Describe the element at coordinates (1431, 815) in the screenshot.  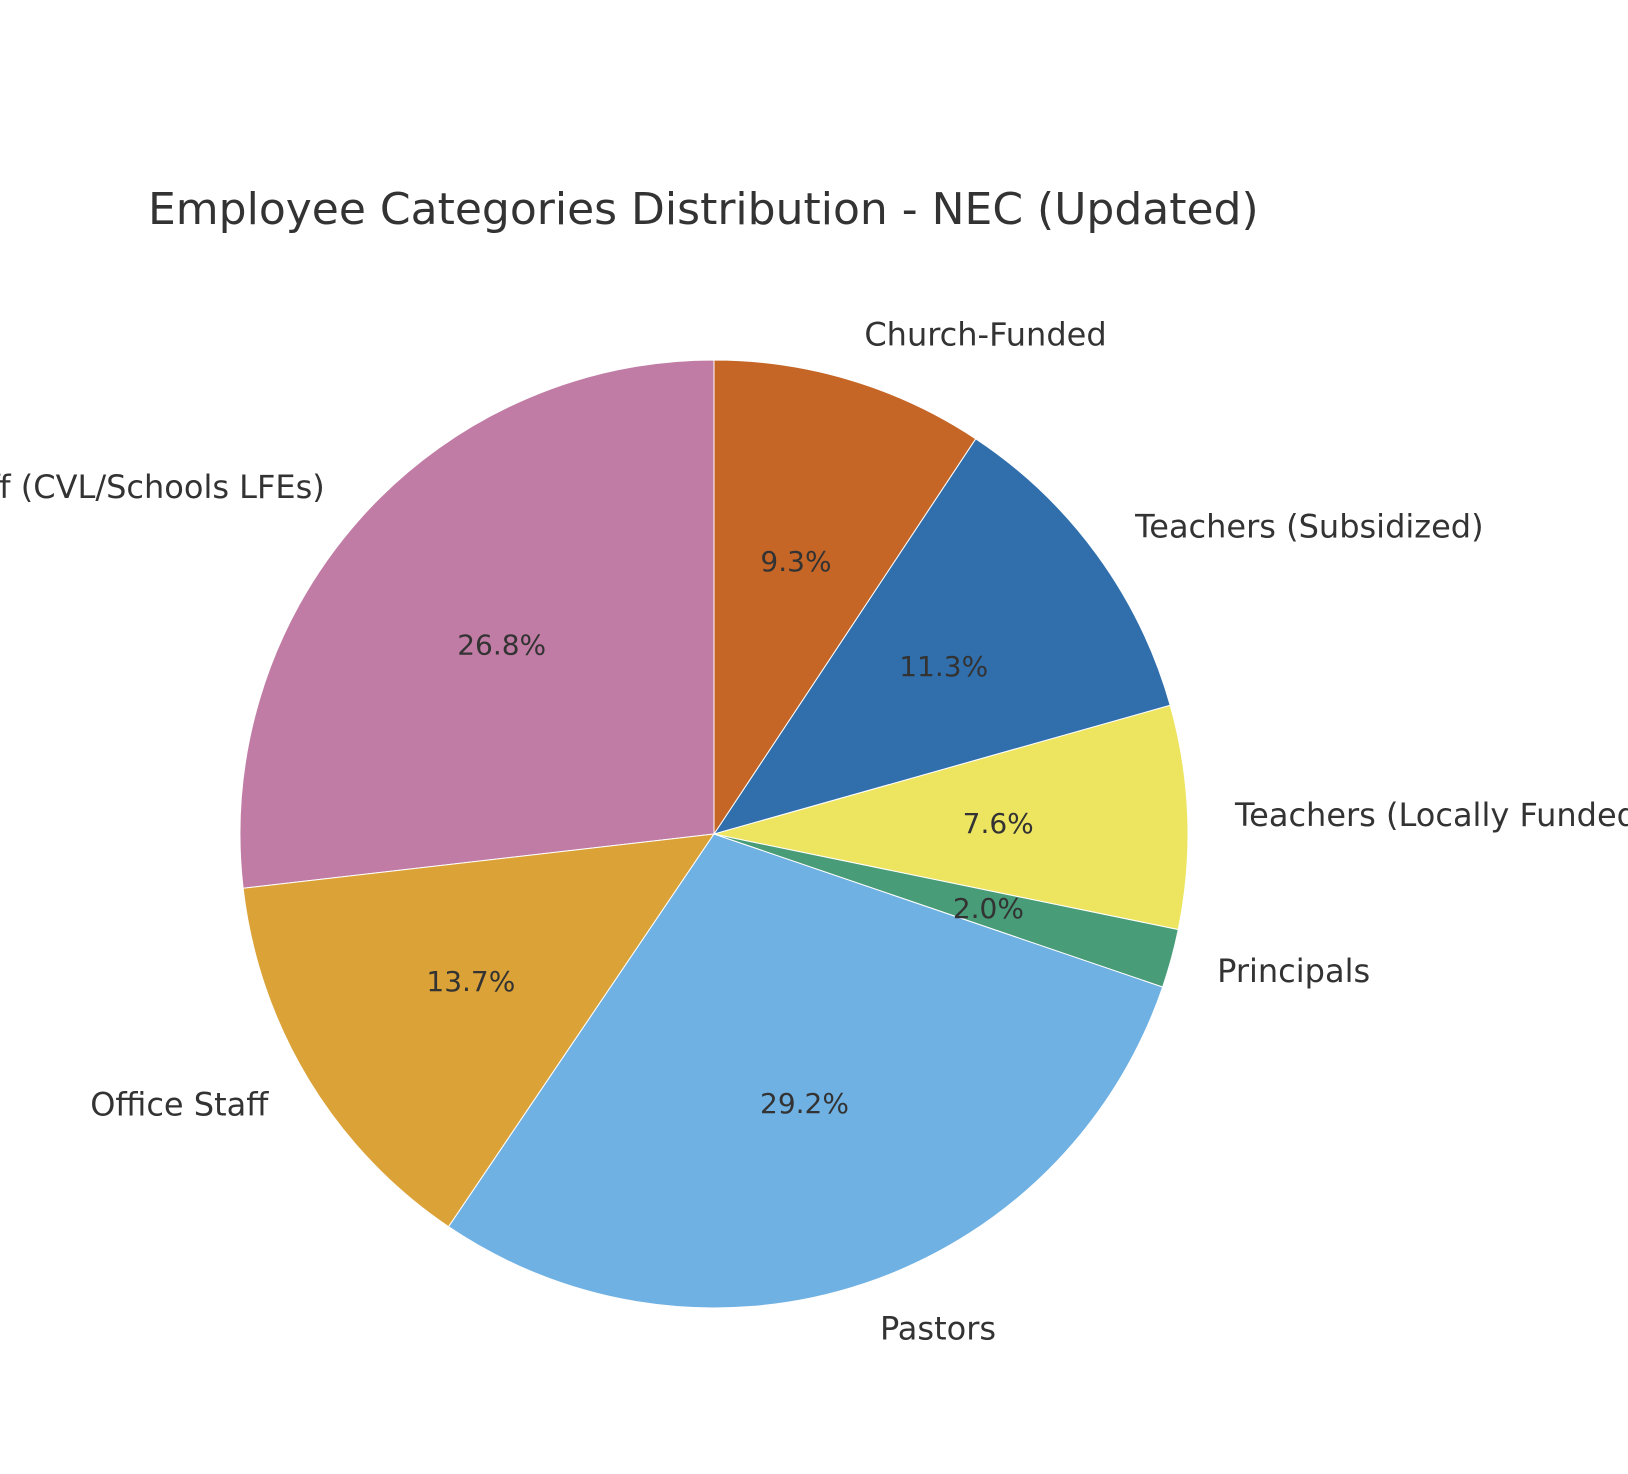
I see `pie-category-label: Teachers (Locally Funded)` at that location.